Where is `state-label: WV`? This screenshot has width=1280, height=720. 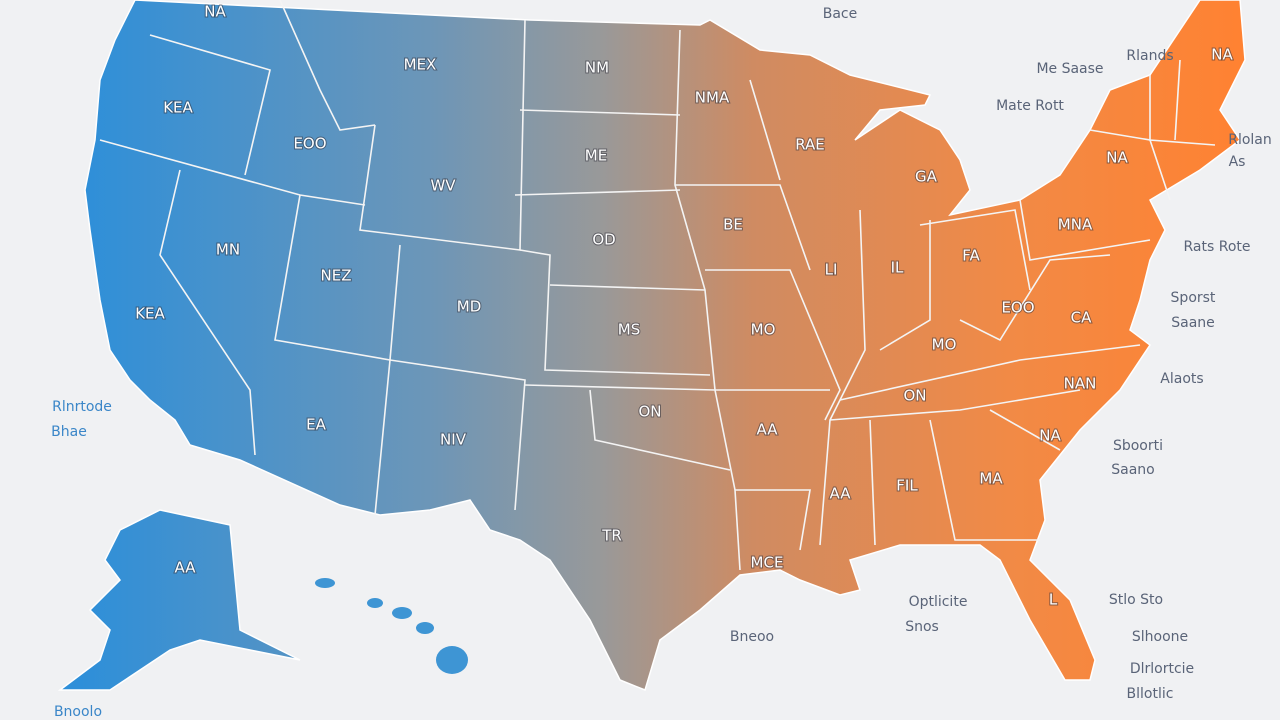 state-label: WV is located at coordinates (443, 186).